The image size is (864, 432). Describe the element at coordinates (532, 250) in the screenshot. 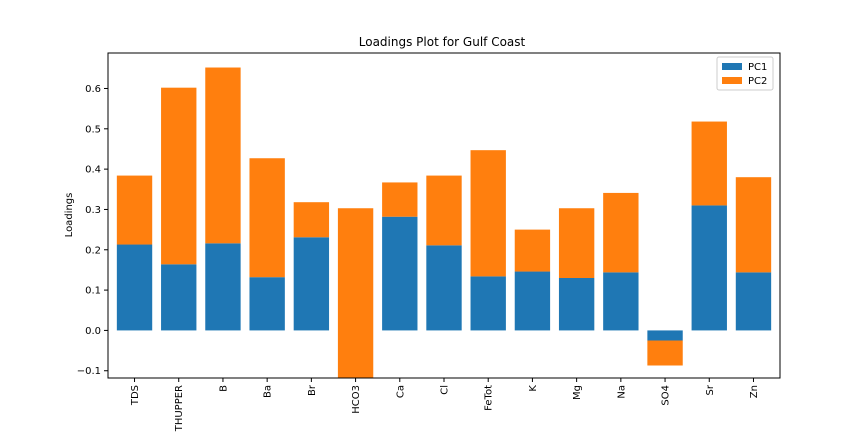

I see `bar-pc2-k` at that location.